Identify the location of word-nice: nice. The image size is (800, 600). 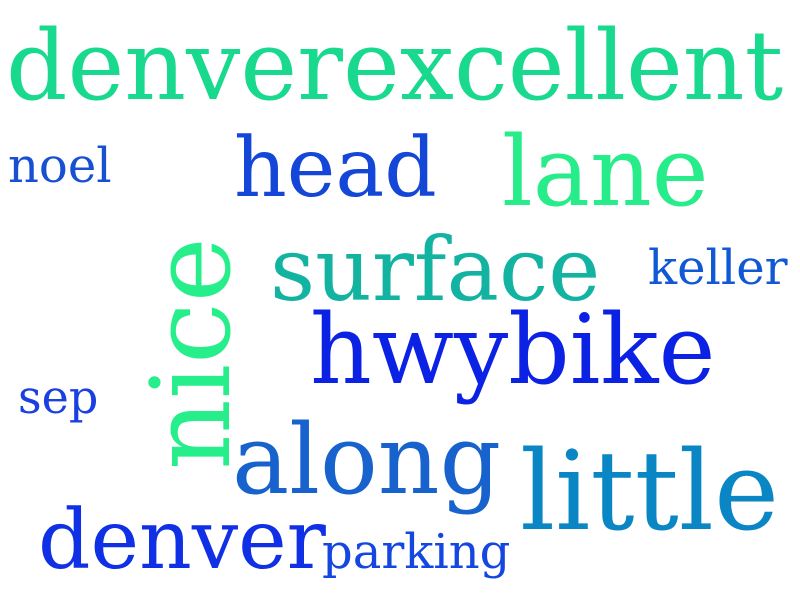
(191, 353).